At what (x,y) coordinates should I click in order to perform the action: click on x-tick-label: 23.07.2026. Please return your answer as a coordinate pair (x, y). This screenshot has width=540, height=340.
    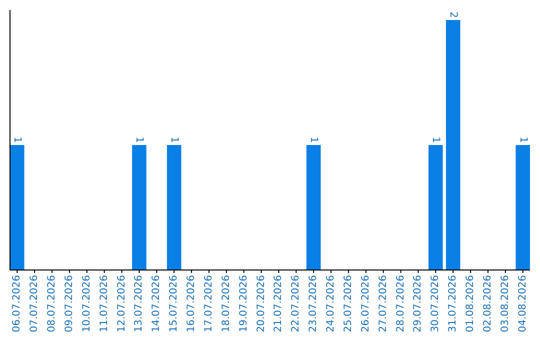
    Looking at the image, I should click on (314, 303).